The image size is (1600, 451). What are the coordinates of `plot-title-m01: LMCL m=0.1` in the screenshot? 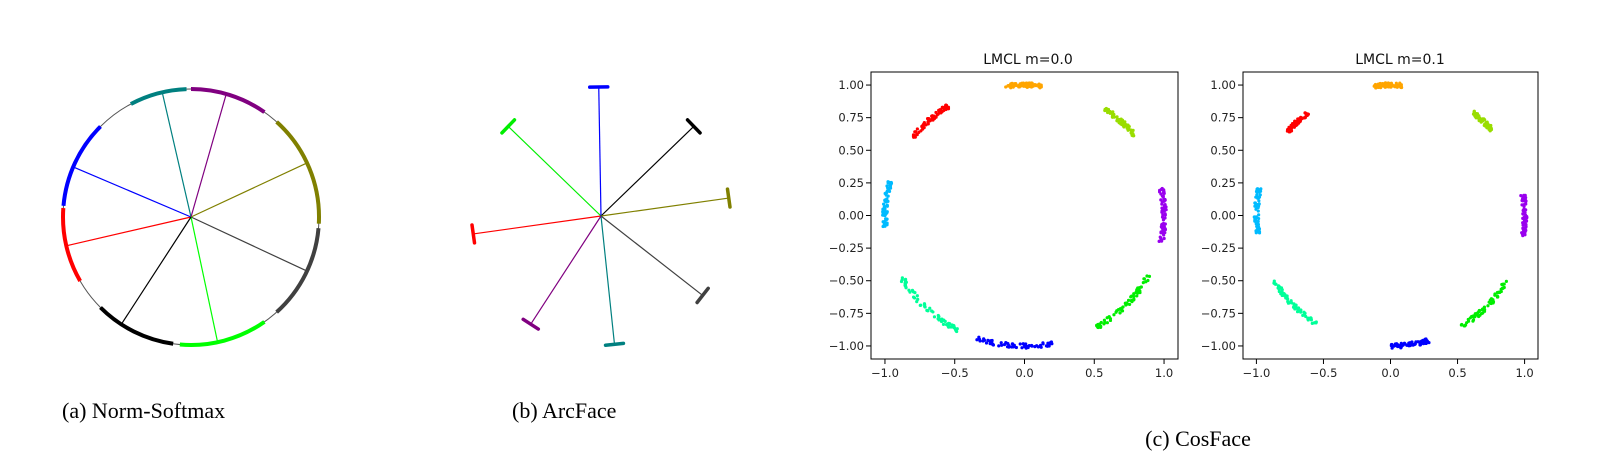 It's located at (1400, 60).